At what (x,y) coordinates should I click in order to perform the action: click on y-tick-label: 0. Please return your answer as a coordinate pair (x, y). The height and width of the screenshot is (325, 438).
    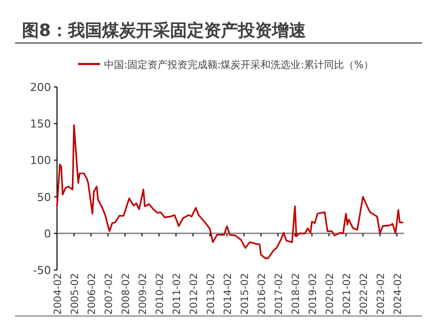
    Looking at the image, I should click on (47, 233).